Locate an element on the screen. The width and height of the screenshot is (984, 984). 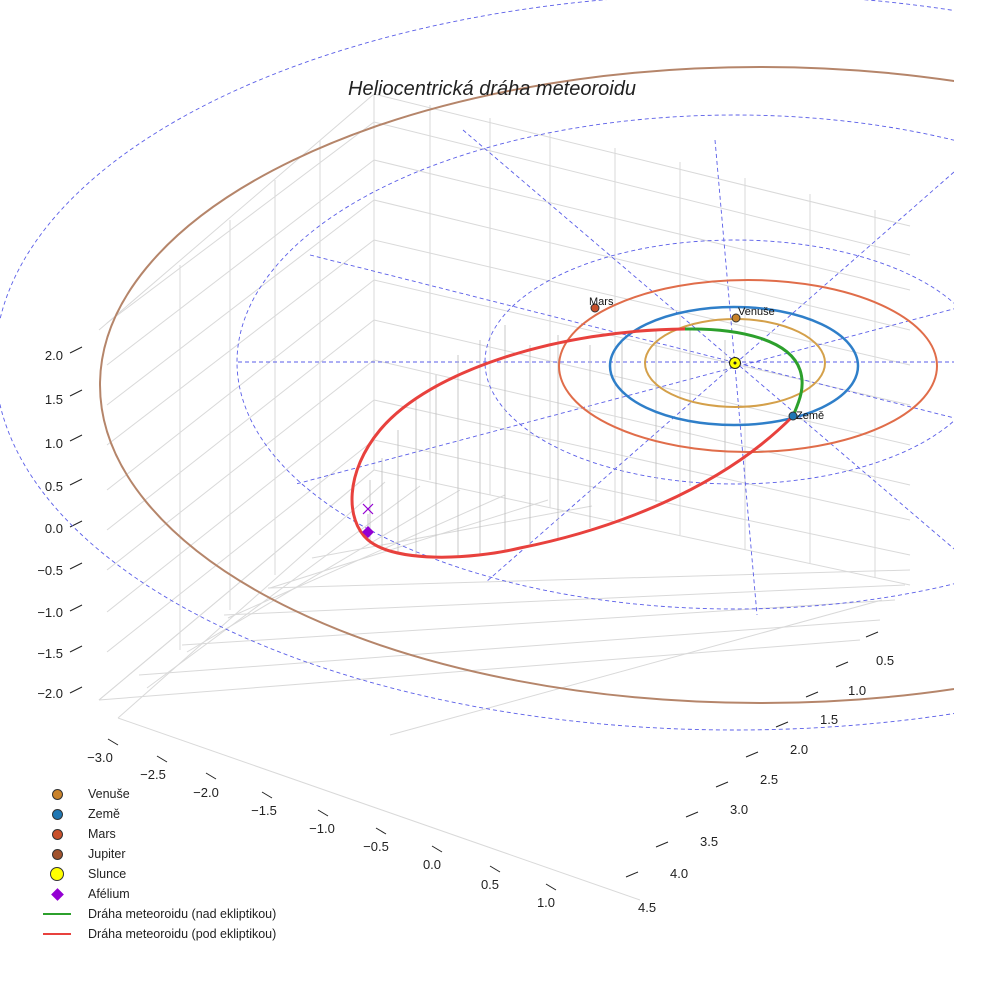
z-tick-label: 0.0 is located at coordinates (54, 528).